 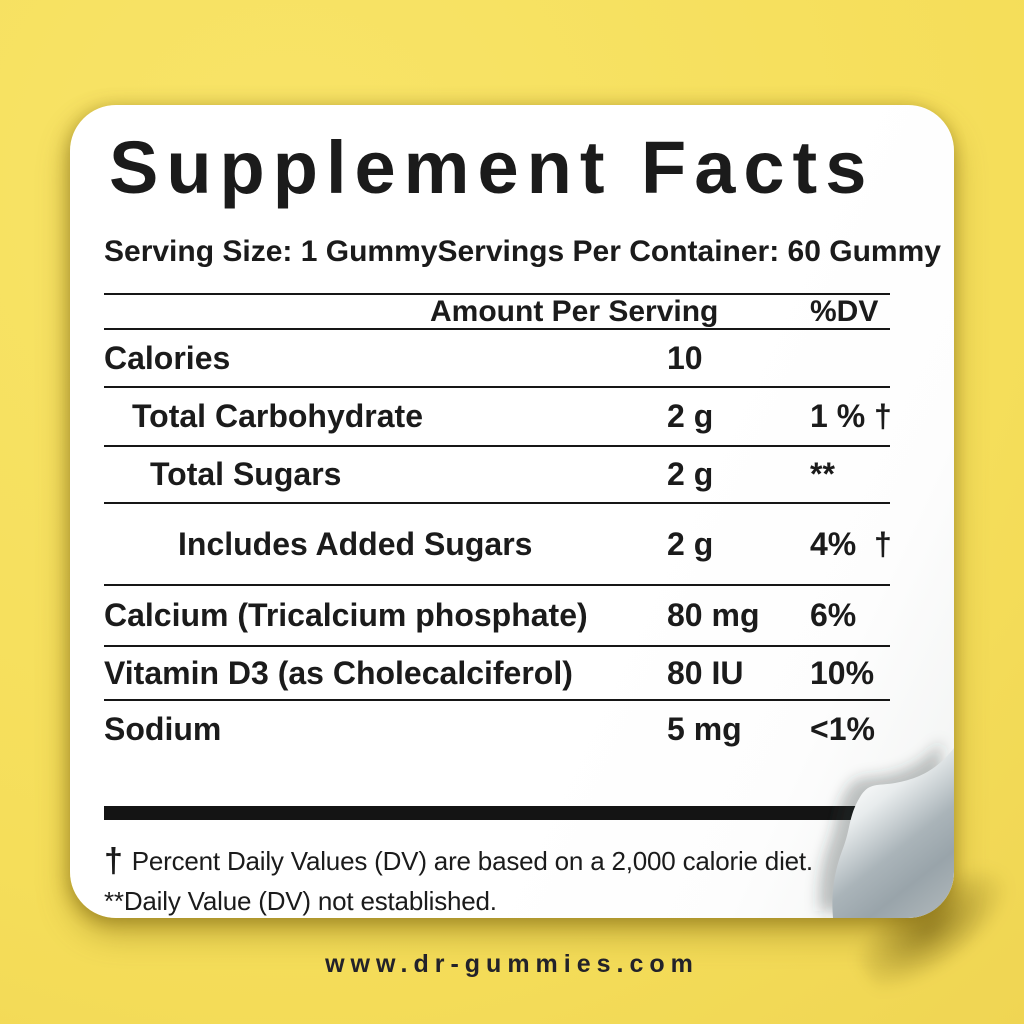 What do you see at coordinates (851, 416) in the screenshot?
I see `row-dv: 1 % †` at bounding box center [851, 416].